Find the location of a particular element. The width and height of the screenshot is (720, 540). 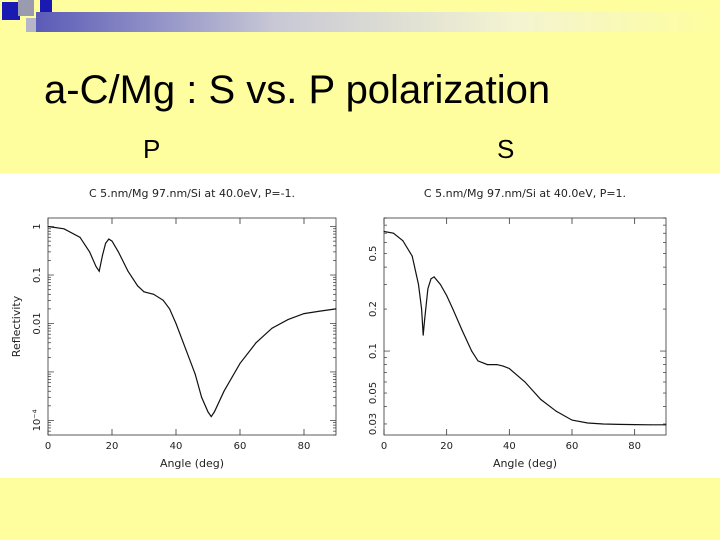

chart-title: C 5.nm/Mg 97.nm/Si at 40.0eV, P=-1. is located at coordinates (192, 193).